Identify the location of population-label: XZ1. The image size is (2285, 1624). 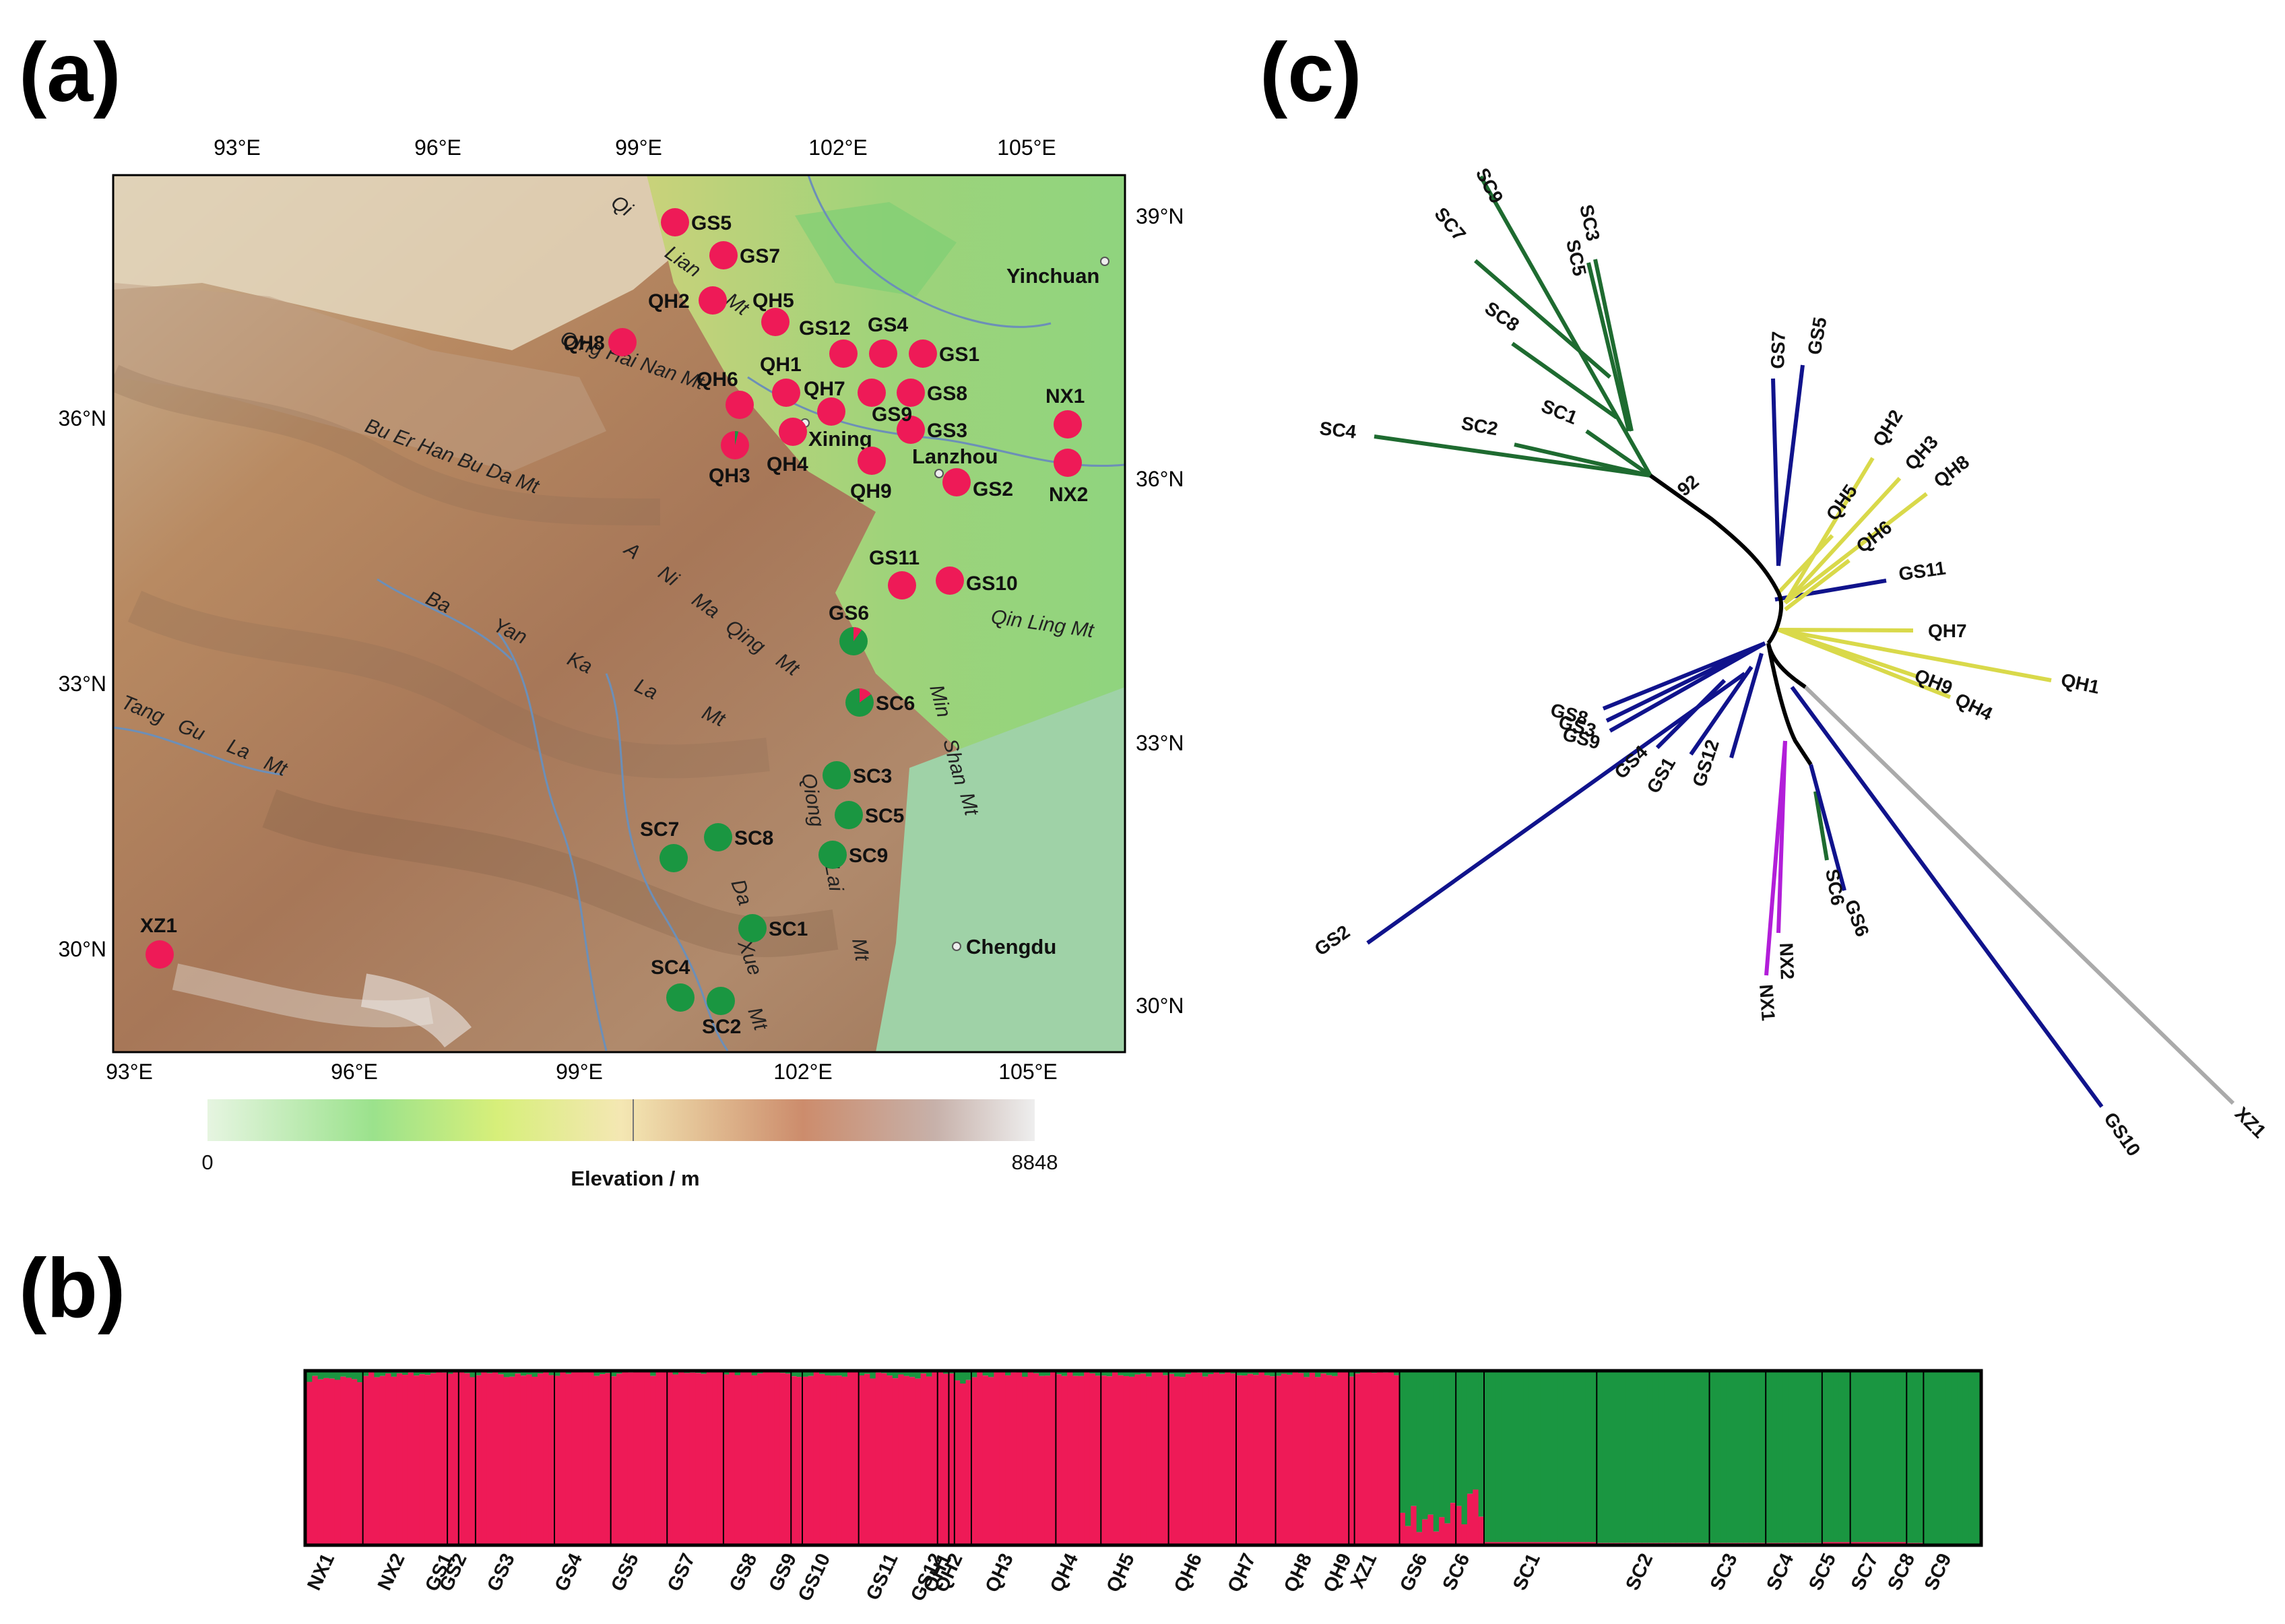
(1364, 1571).